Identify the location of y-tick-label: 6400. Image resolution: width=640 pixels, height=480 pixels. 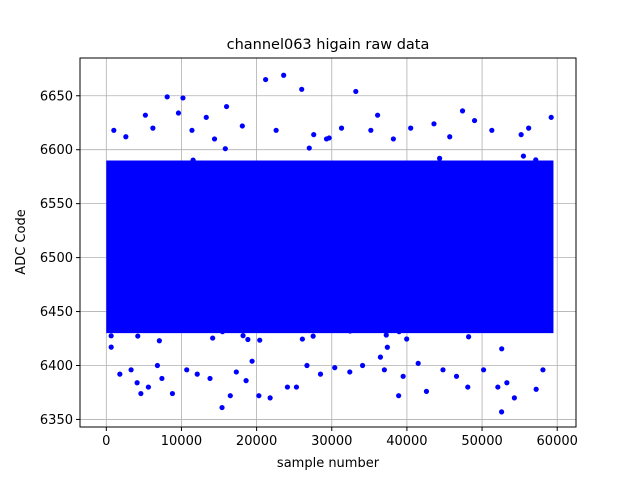
(56, 366).